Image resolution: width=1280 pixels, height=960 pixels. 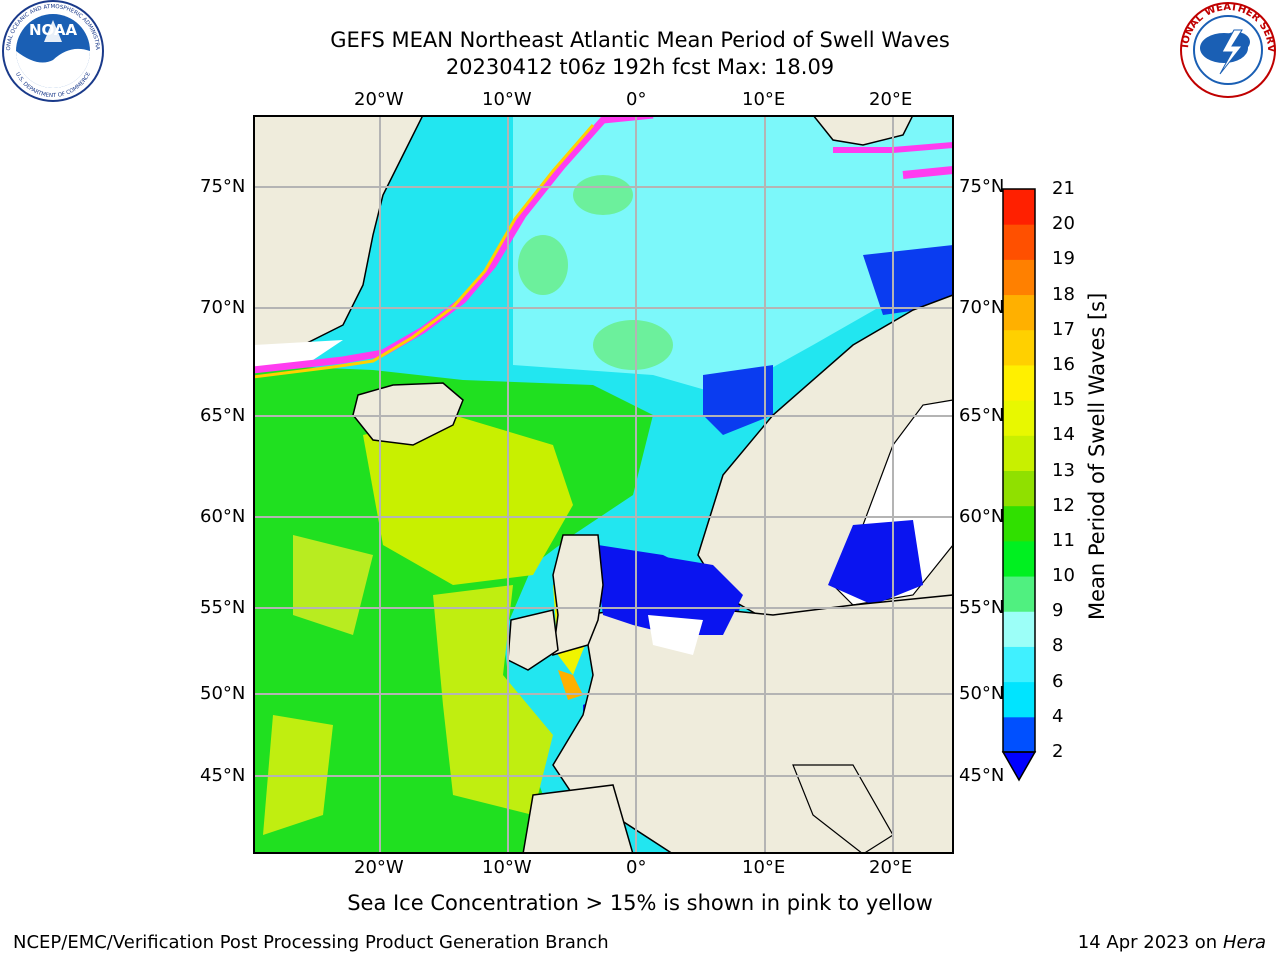 I want to click on lon-label-bottom-3: 0°, so click(x=636, y=867).